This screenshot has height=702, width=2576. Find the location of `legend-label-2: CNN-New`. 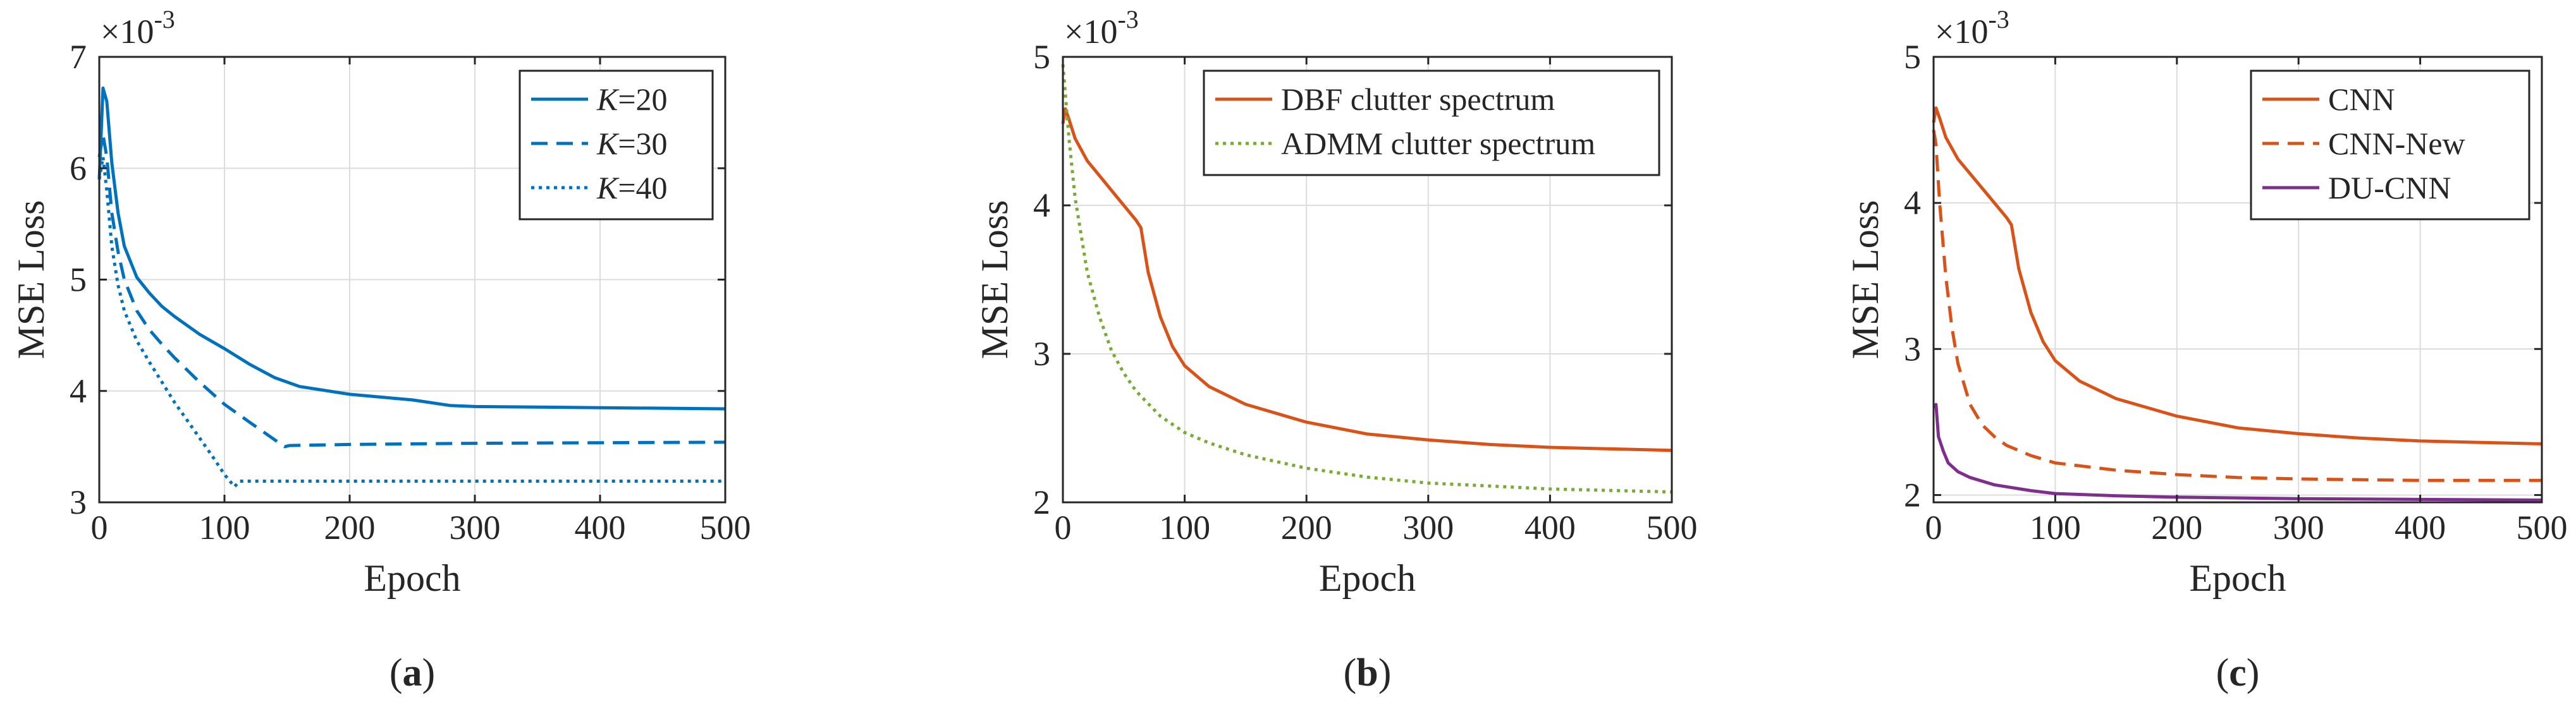

legend-label-2: CNN-New is located at coordinates (2396, 143).